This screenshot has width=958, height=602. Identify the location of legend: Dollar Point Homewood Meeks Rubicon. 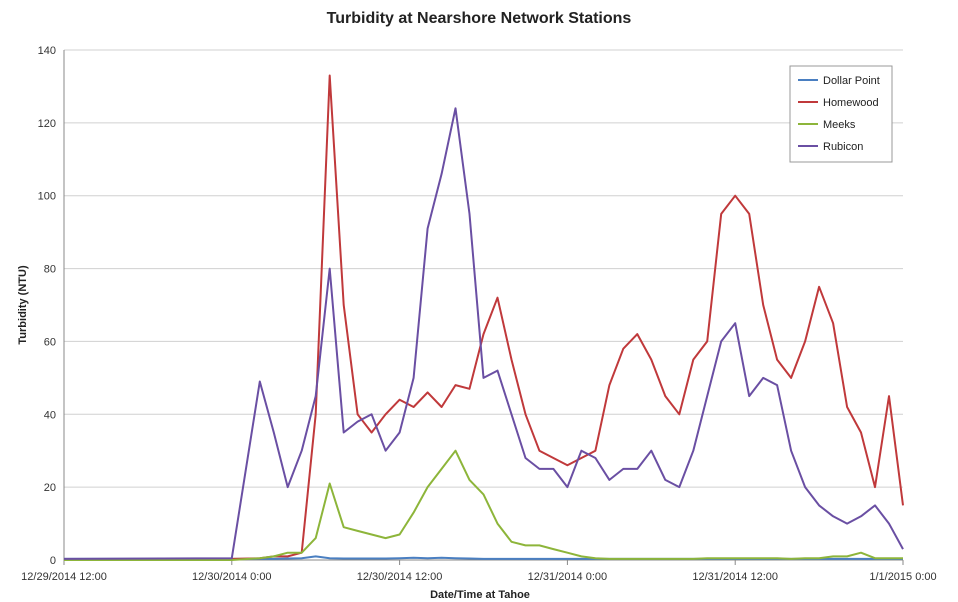
(841, 114).